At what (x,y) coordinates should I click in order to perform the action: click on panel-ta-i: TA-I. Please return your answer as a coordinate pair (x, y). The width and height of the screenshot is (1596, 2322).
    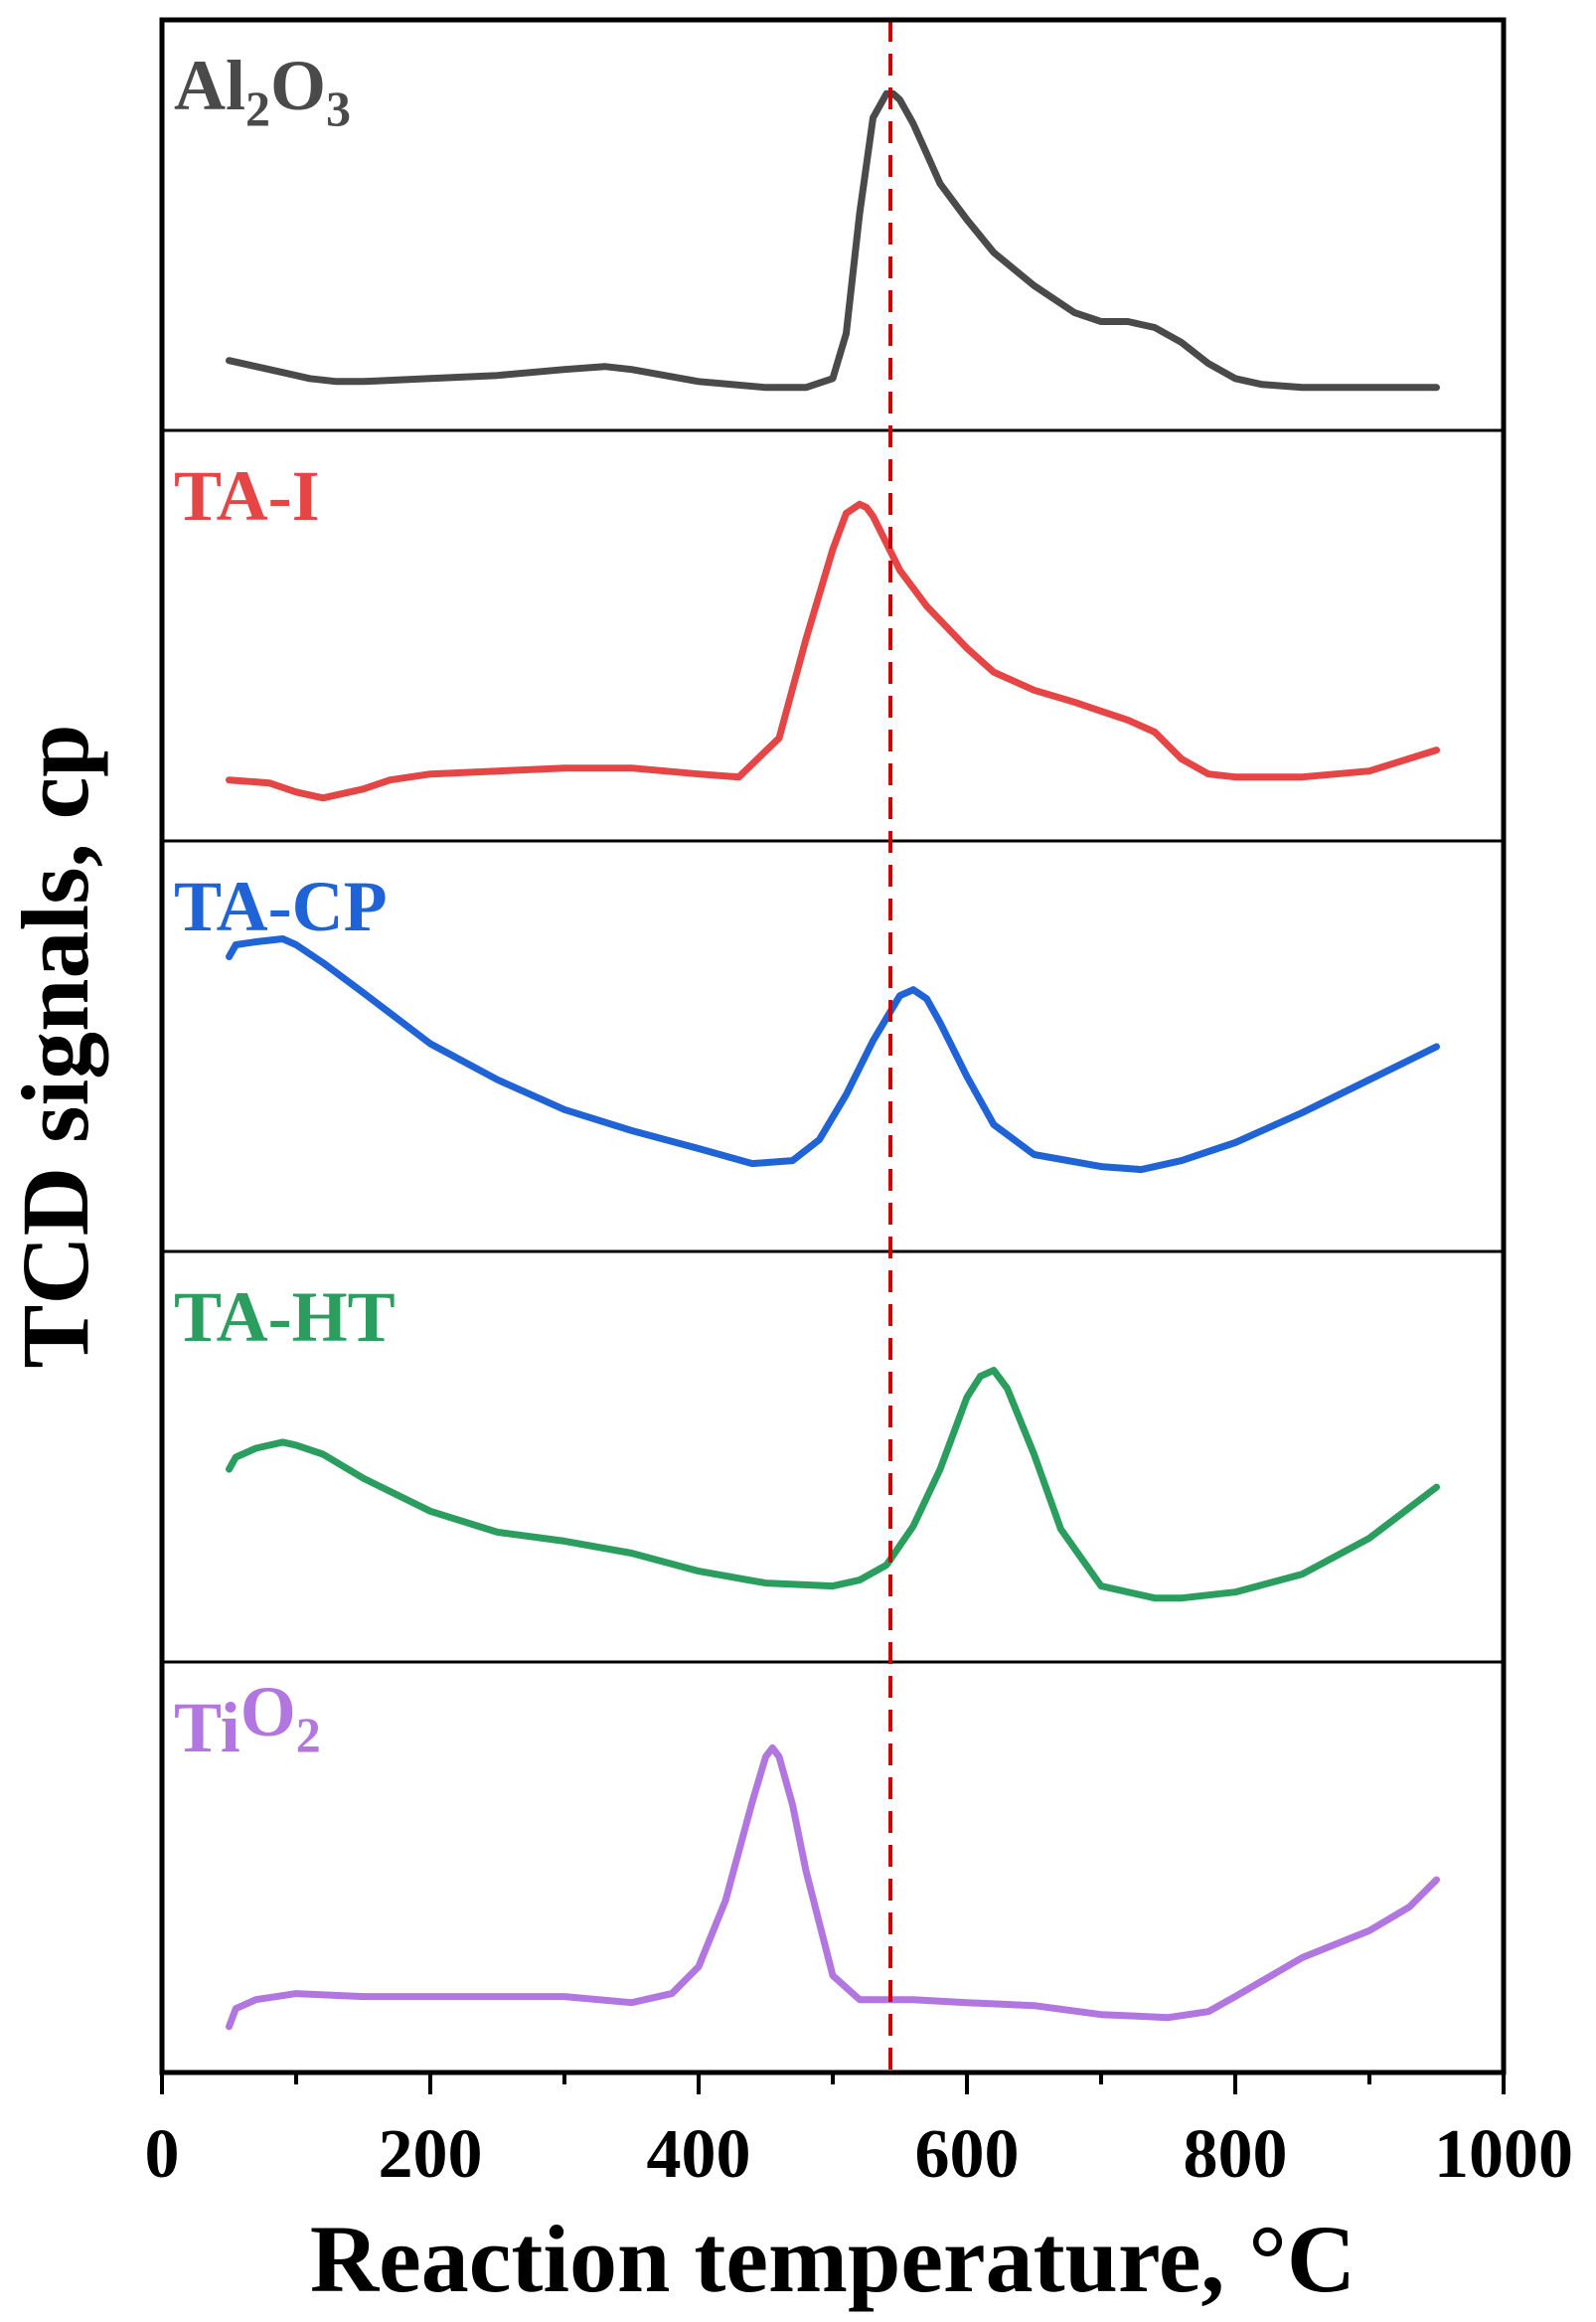
    Looking at the image, I should click on (833, 615).